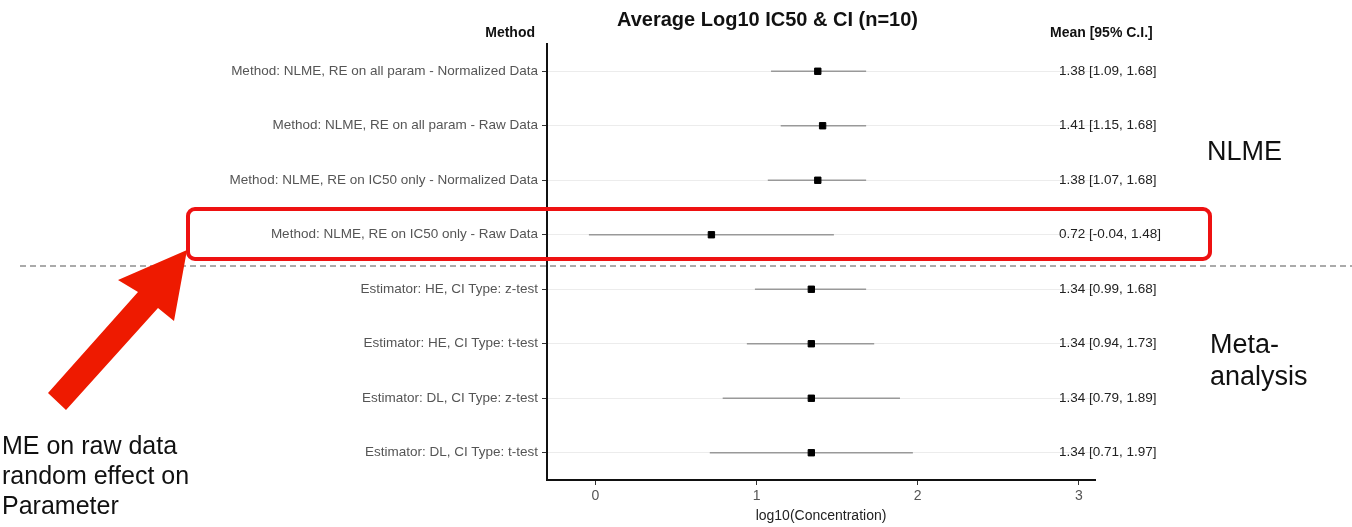 This screenshot has width=1352, height=527. Describe the element at coordinates (1108, 452) in the screenshot. I see `data-label: 1.34 [0.71, 1.97]` at that location.